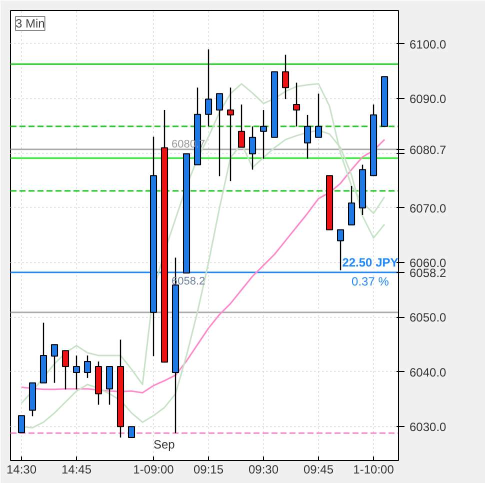 The height and width of the screenshot is (483, 485). I want to click on x-tick-label: 14:30, so click(21, 469).